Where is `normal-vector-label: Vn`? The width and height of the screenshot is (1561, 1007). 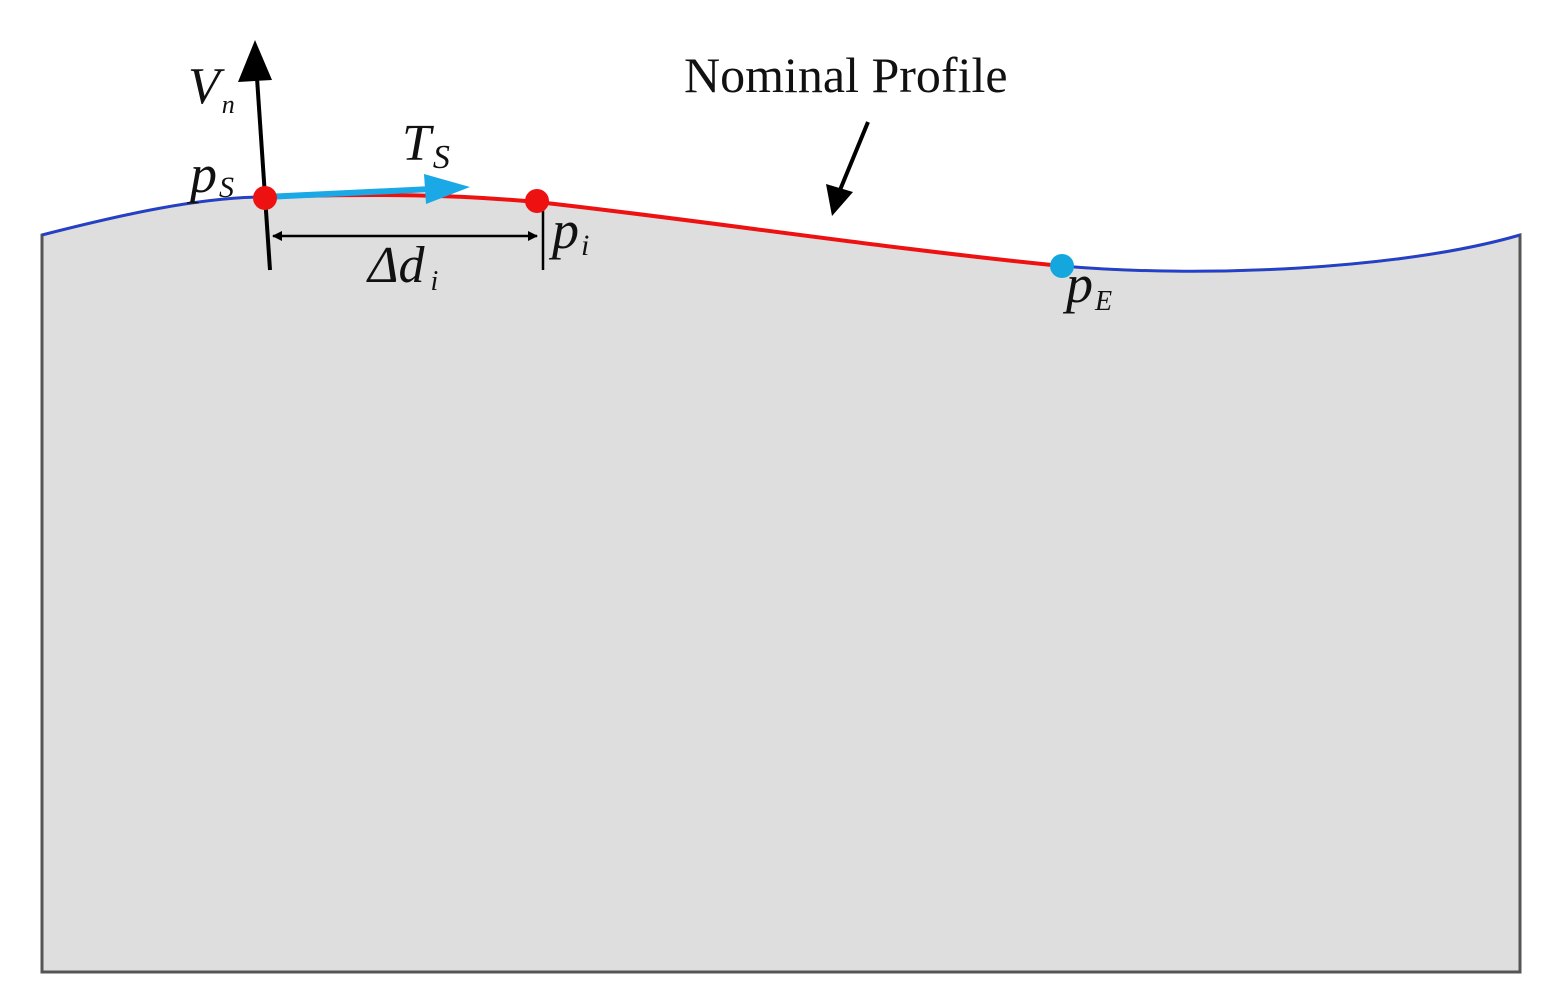
normal-vector-label: Vn is located at coordinates (211, 88).